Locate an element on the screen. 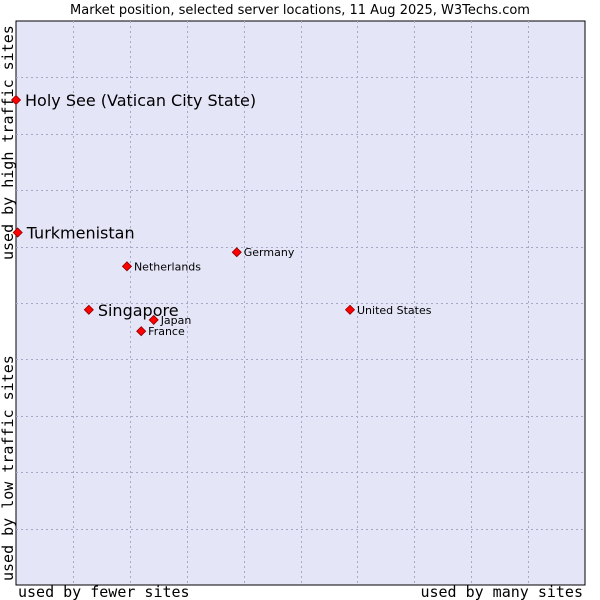  point-label: Turkmenistan is located at coordinates (80, 233).